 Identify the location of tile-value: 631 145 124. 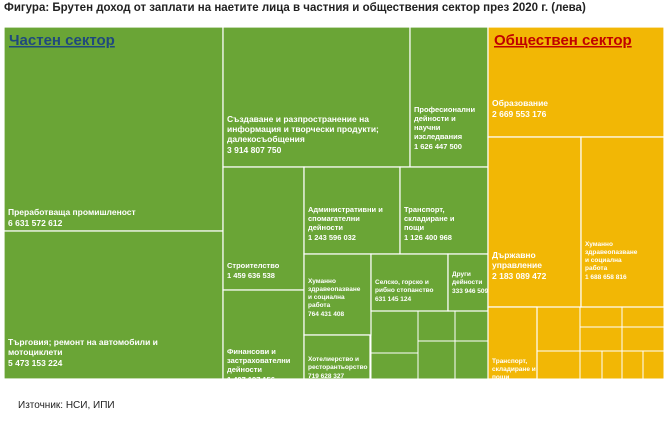
(393, 299).